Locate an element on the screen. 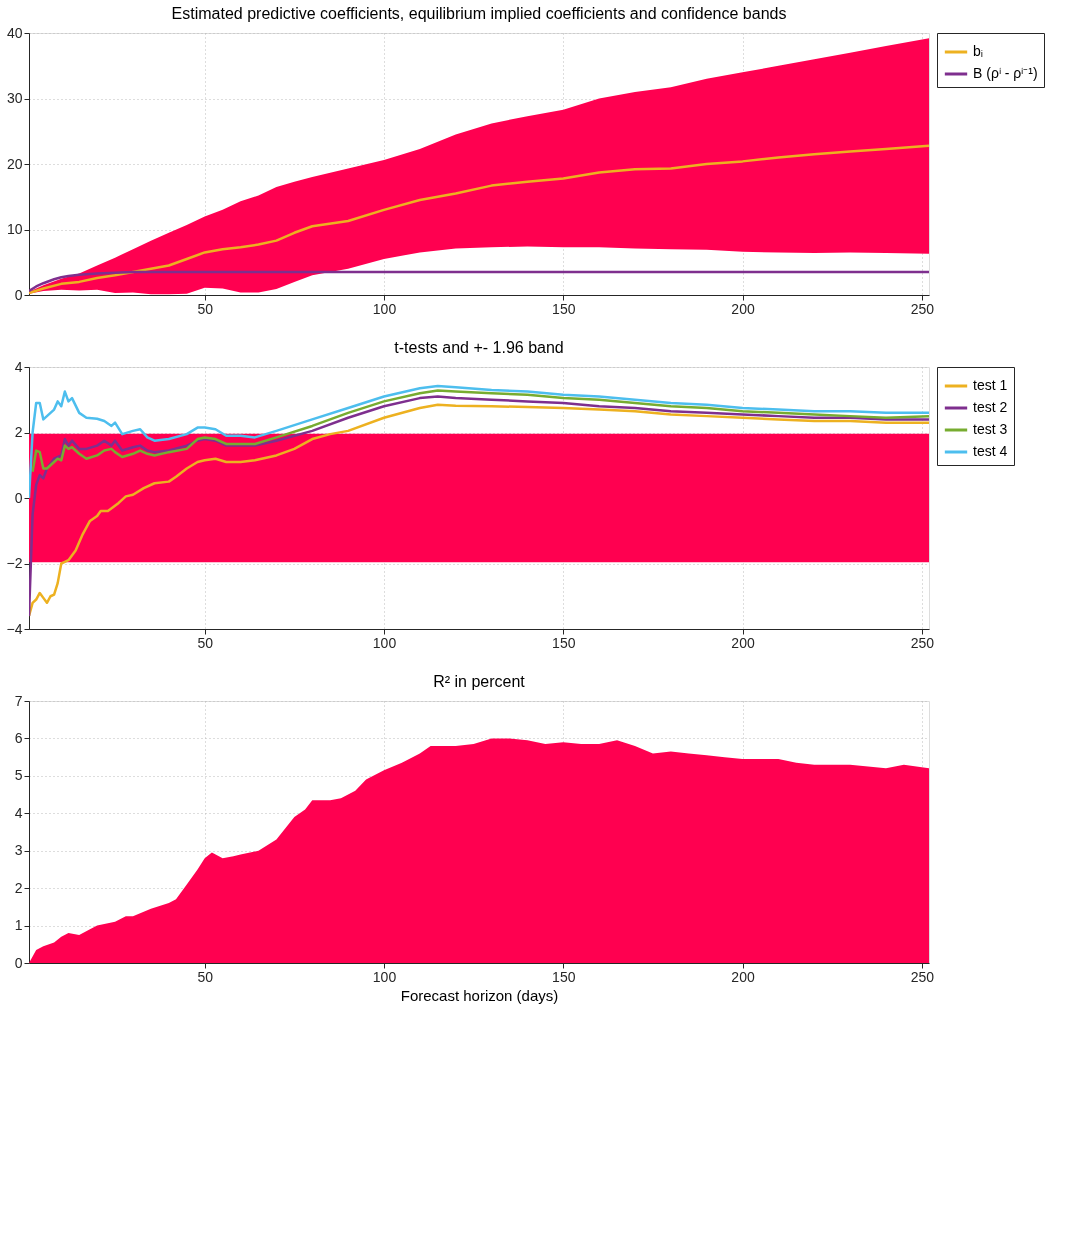  chart-title: t-tests and +- 1.96 band is located at coordinates (479, 347).